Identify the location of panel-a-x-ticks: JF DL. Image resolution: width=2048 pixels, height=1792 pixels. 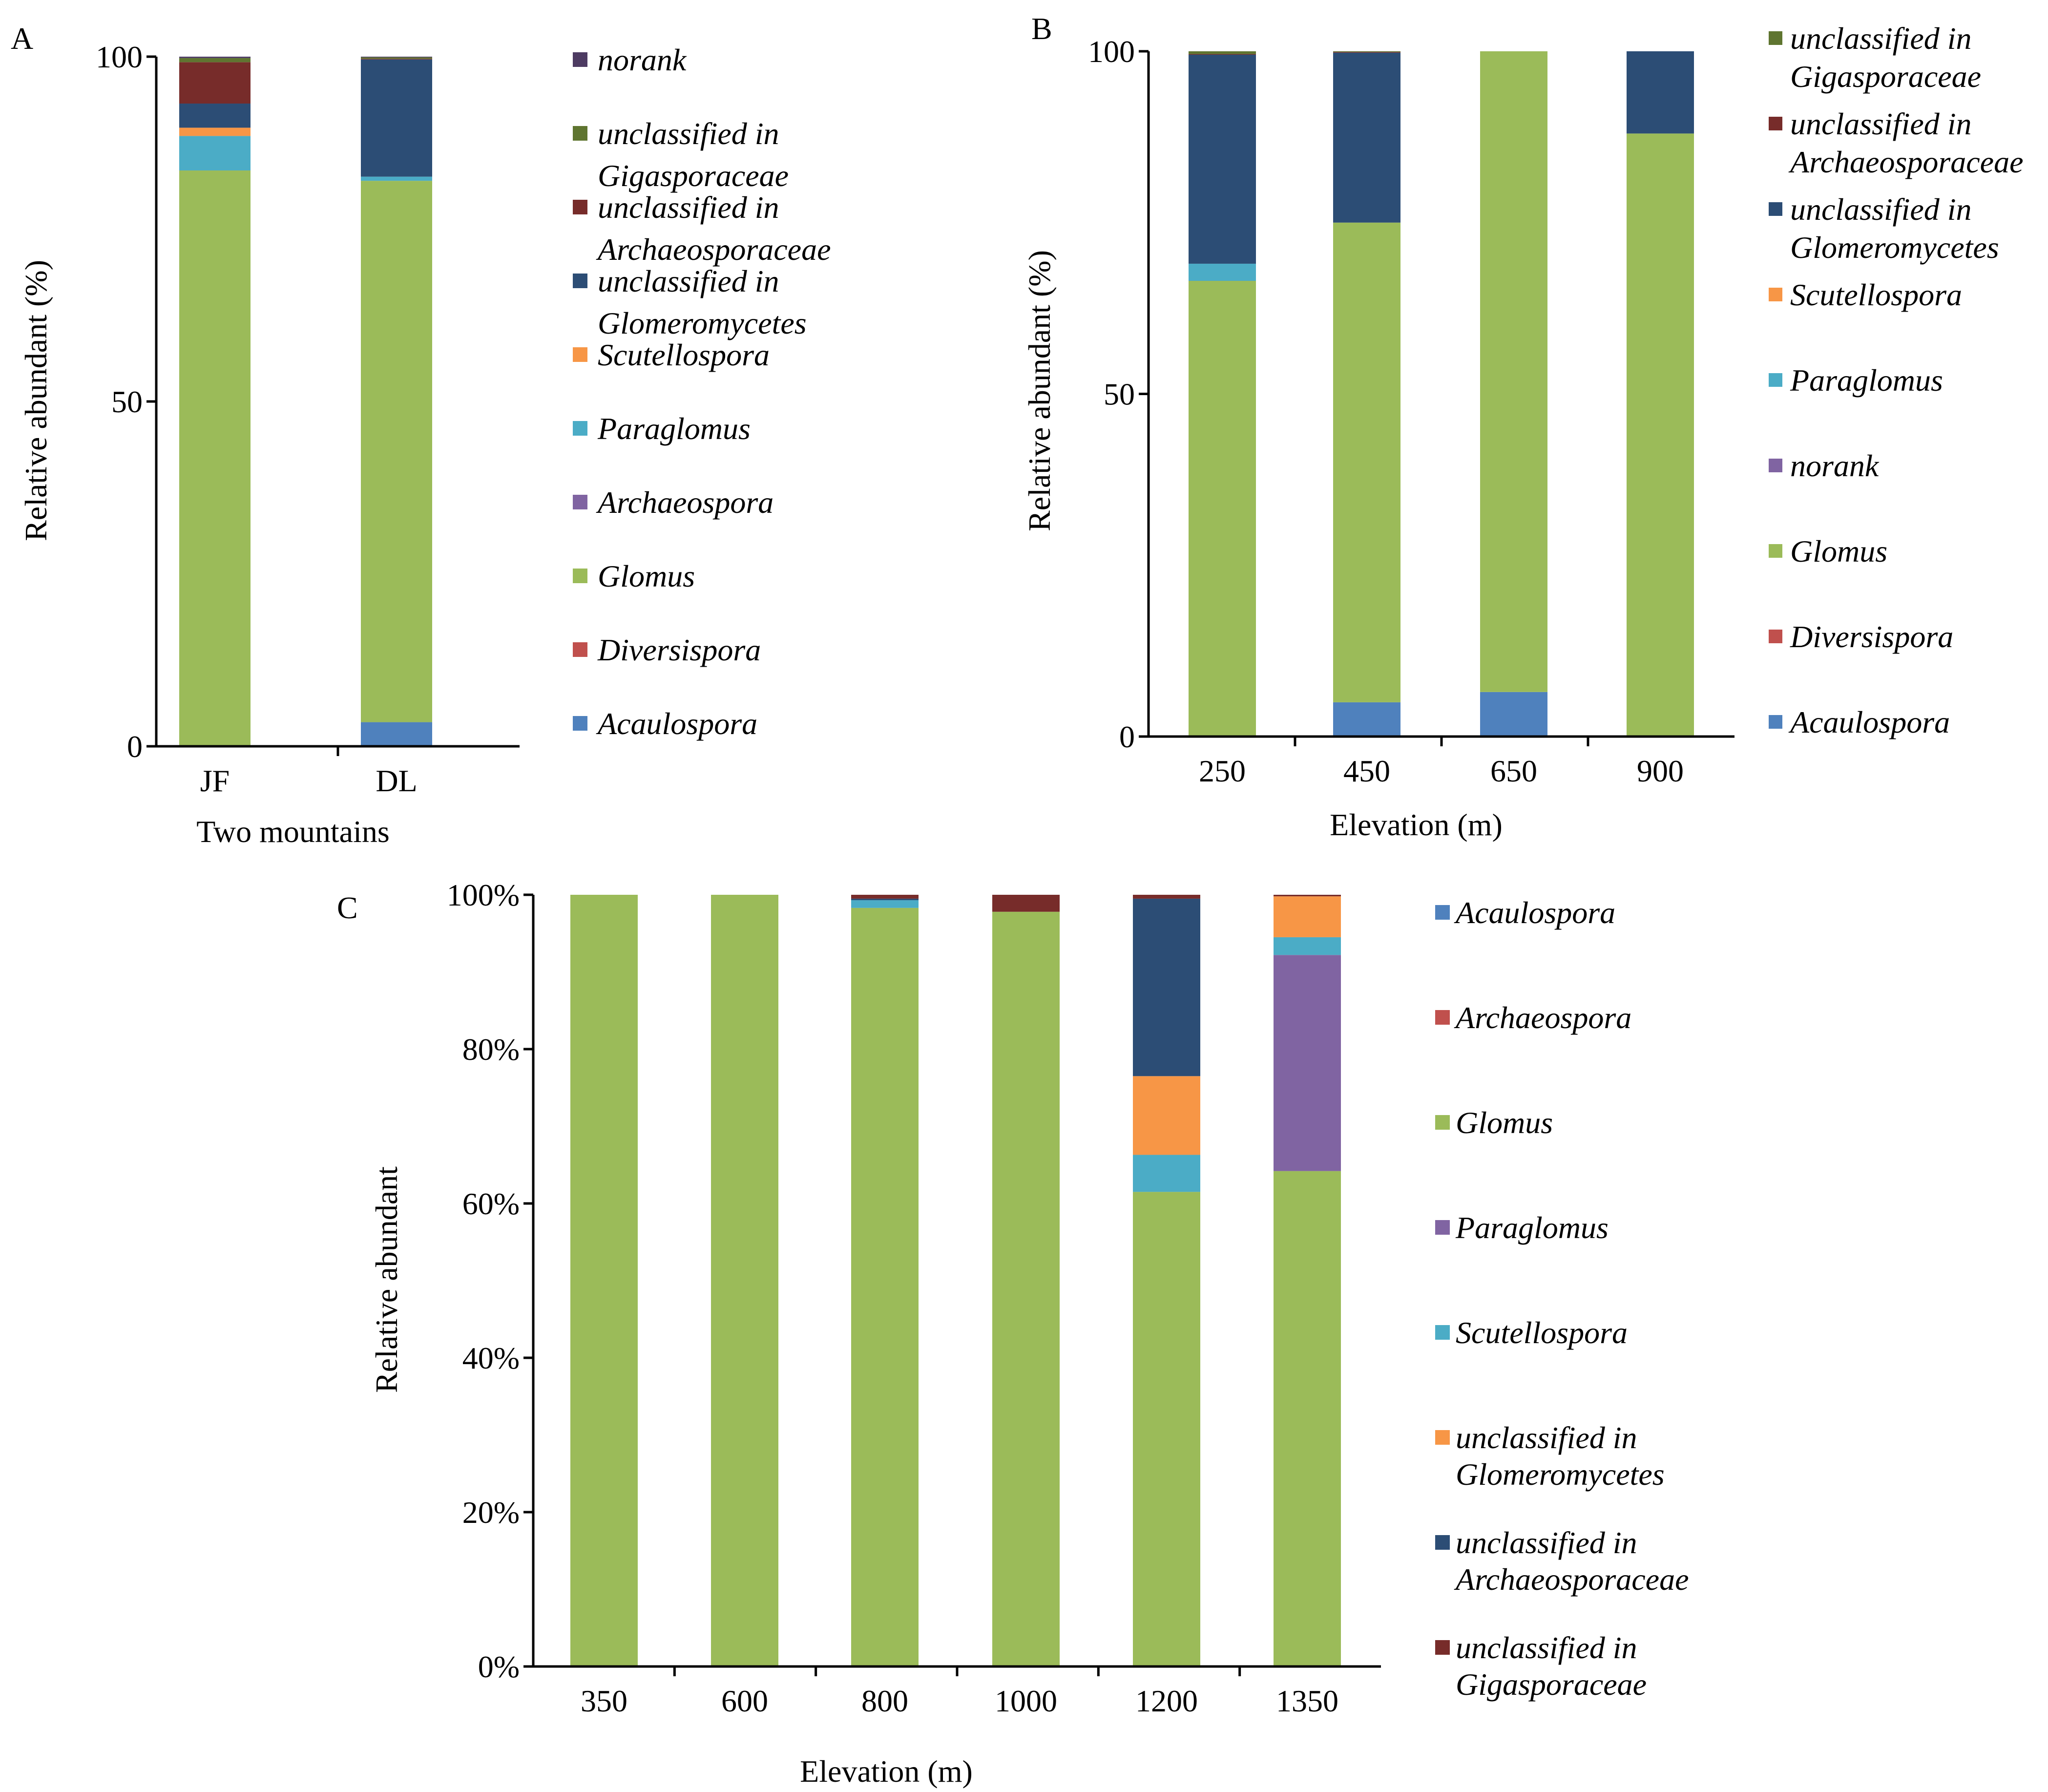
(309, 772).